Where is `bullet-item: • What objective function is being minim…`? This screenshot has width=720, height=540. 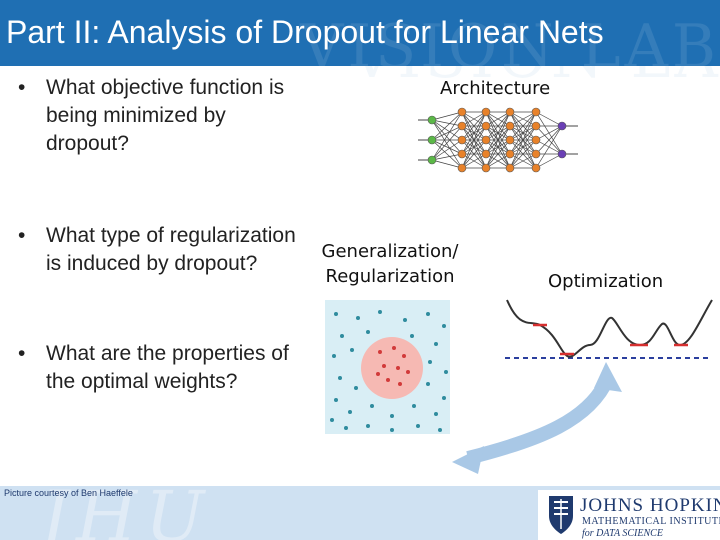 bullet-item: • What objective function is being minim… is located at coordinates (163, 130).